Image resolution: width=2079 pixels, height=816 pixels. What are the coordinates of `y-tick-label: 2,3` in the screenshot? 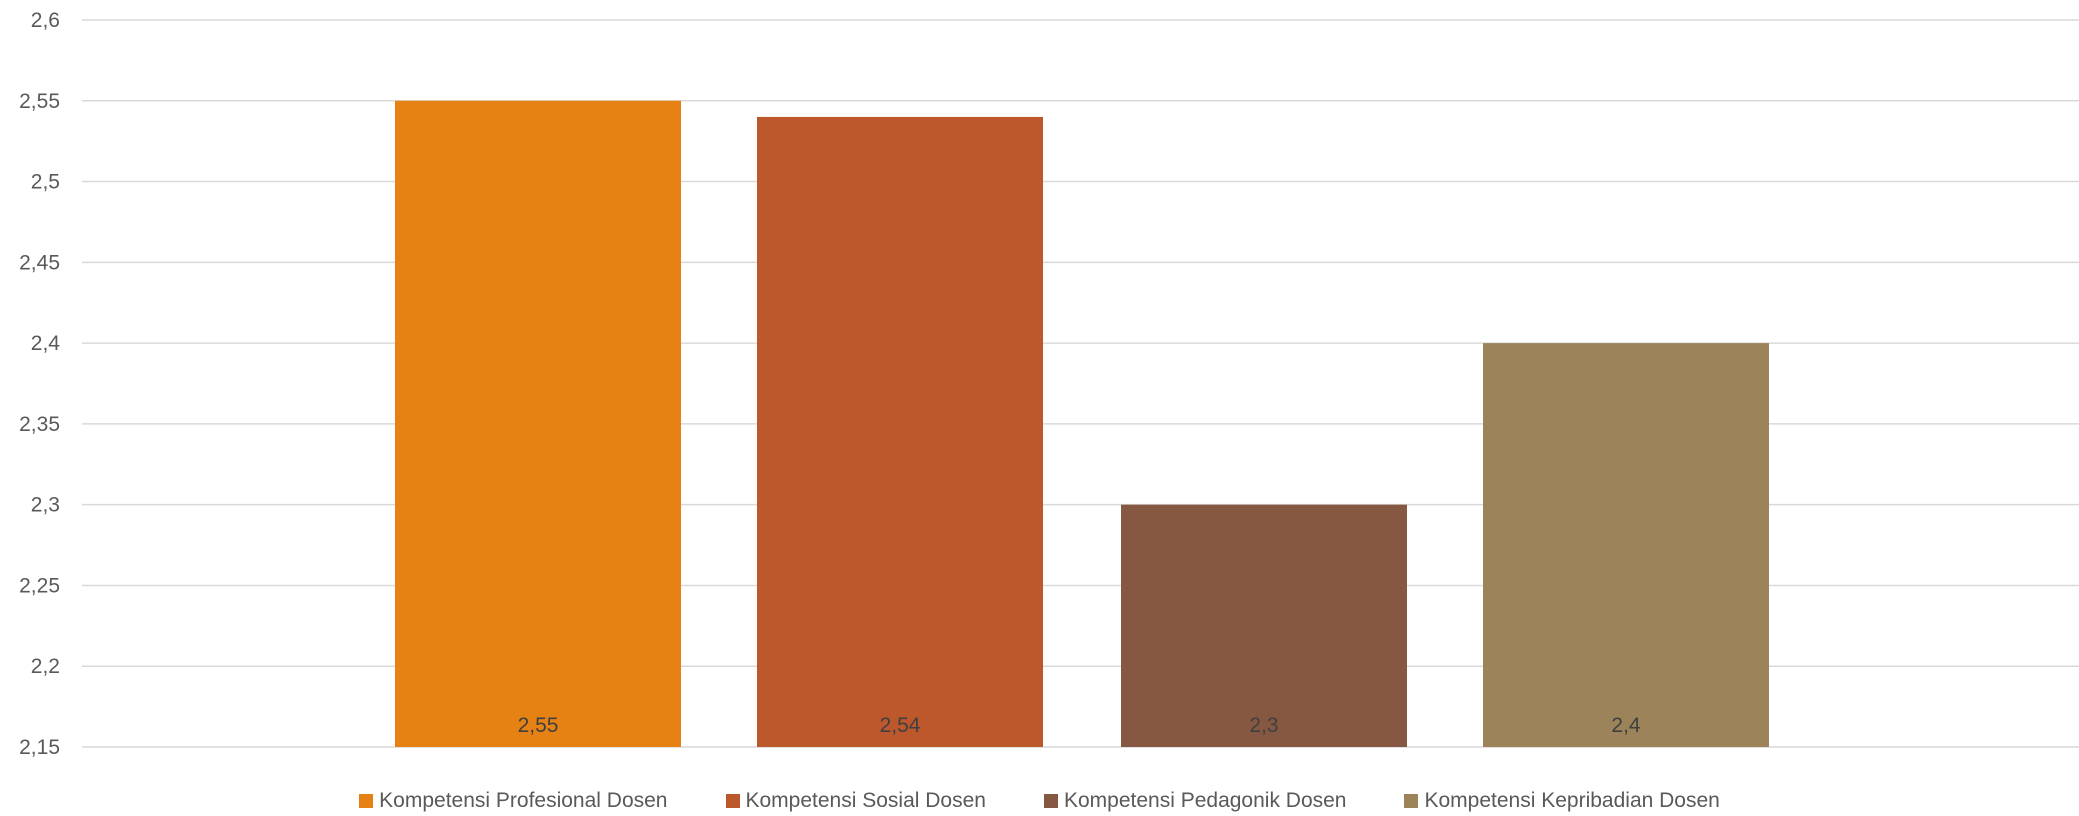 It's located at (45, 505).